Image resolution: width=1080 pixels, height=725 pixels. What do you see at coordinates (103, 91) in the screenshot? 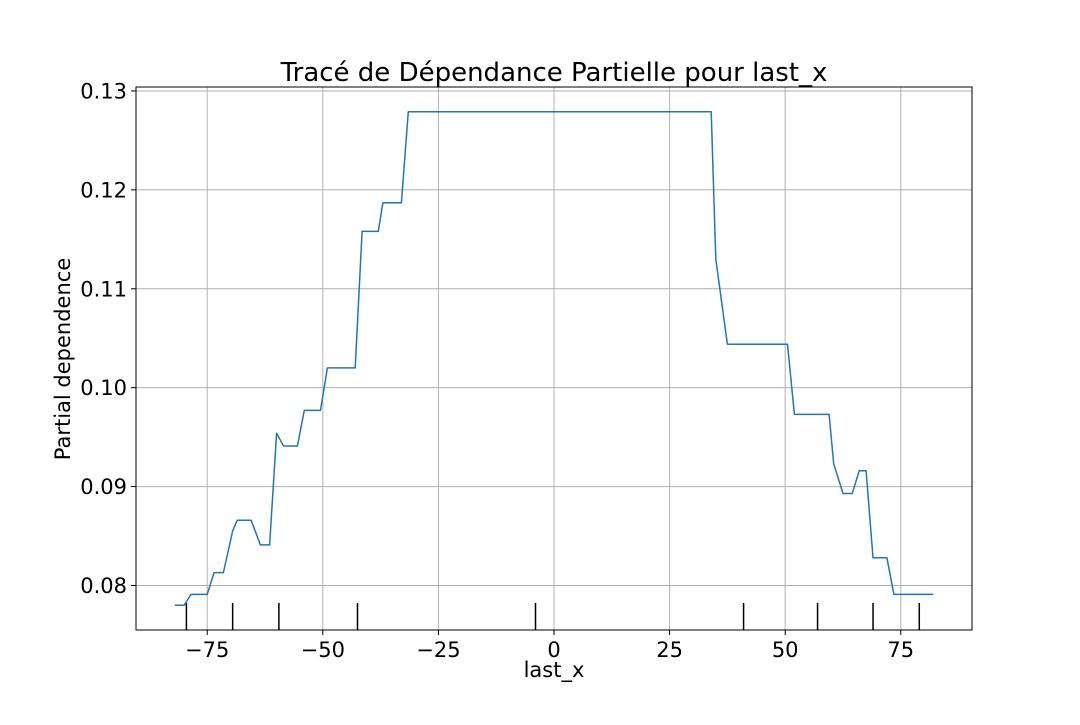
I see `y-tick-label: 0.13` at bounding box center [103, 91].